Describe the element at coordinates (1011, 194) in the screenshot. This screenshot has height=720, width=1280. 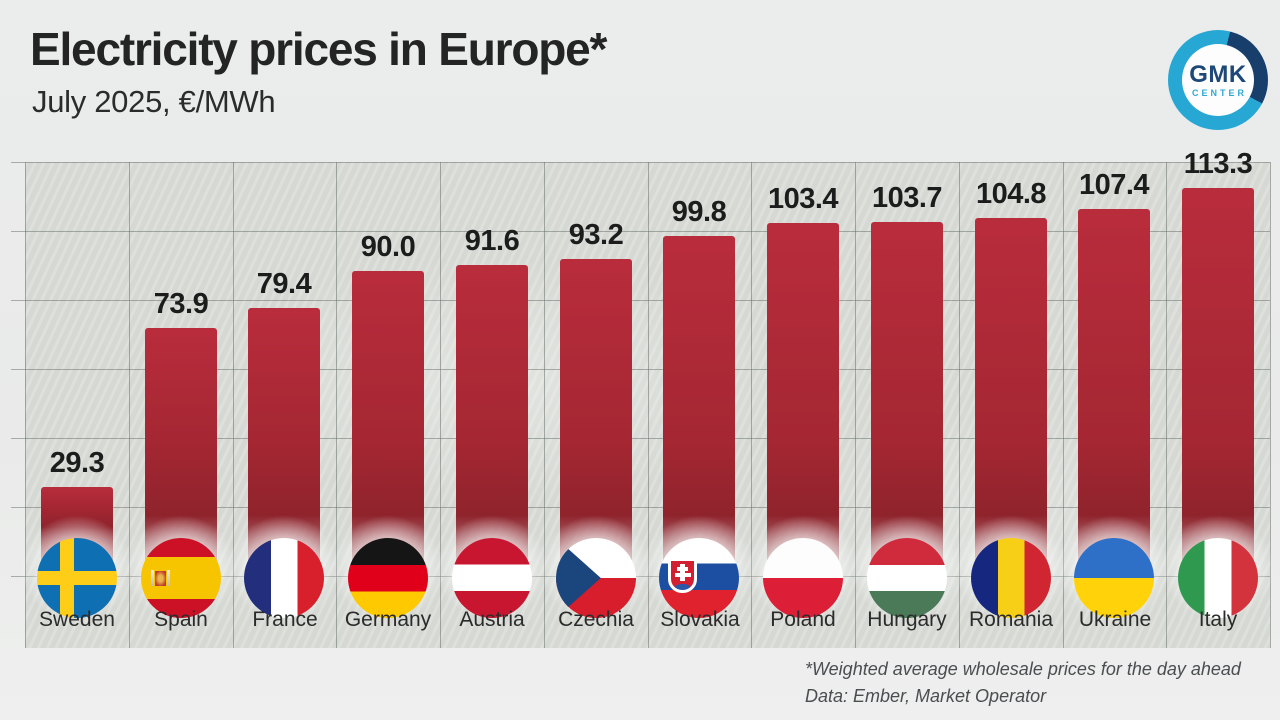
I see `value-label-romania: 104.8` at that location.